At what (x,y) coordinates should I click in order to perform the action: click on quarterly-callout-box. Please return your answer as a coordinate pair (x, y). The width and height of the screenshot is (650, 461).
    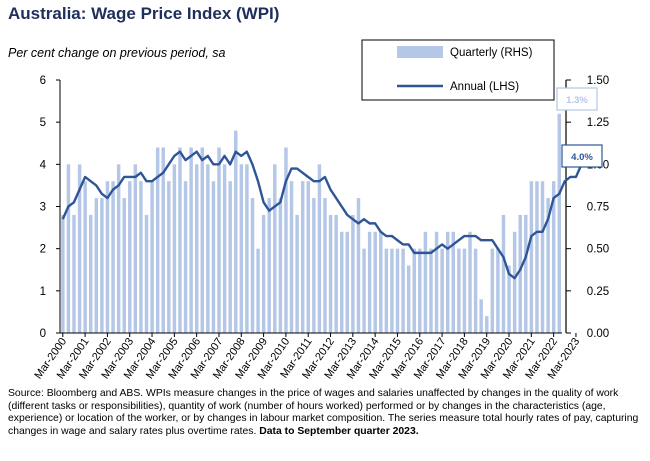
    Looking at the image, I should click on (577, 99).